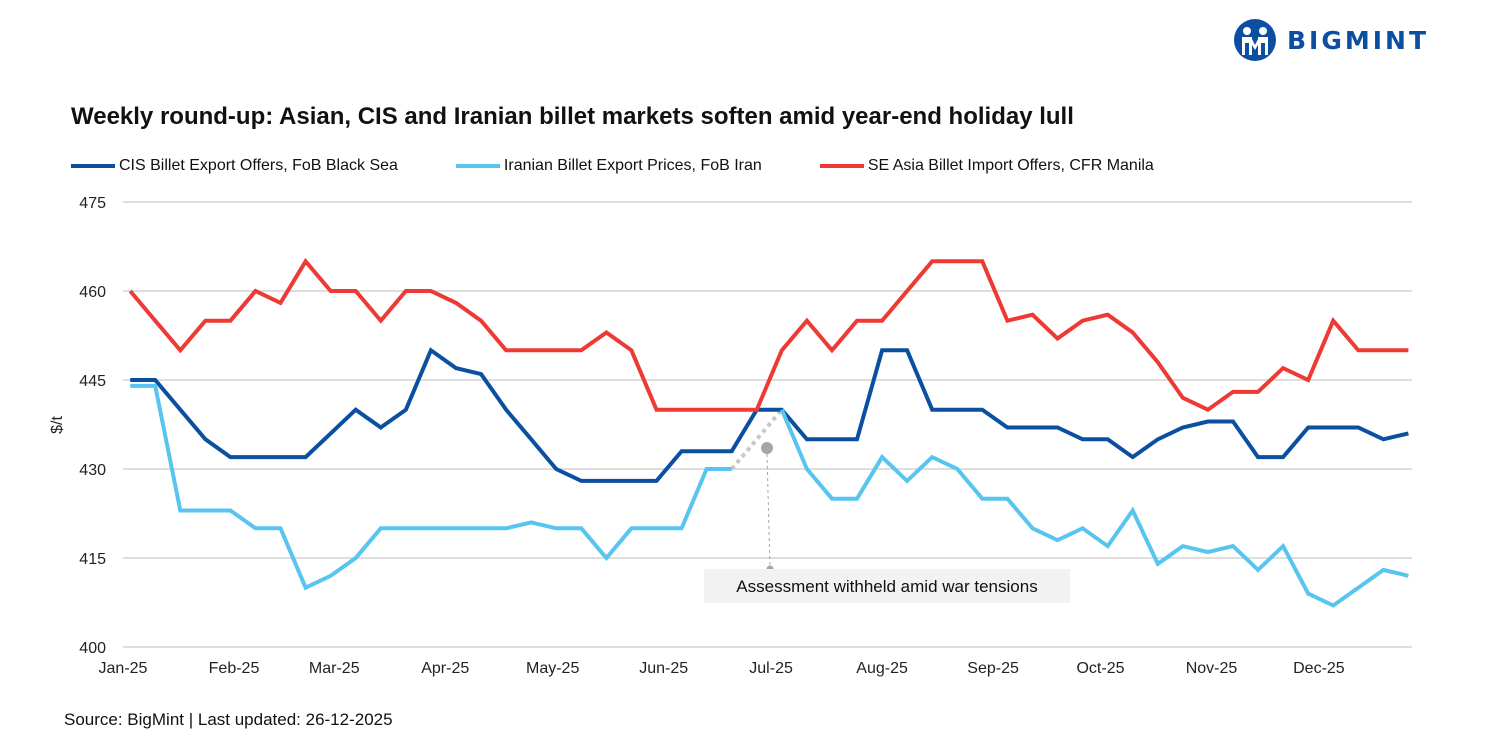 The width and height of the screenshot is (1500, 750). I want to click on x-tick-label: Sep-25, so click(993, 668).